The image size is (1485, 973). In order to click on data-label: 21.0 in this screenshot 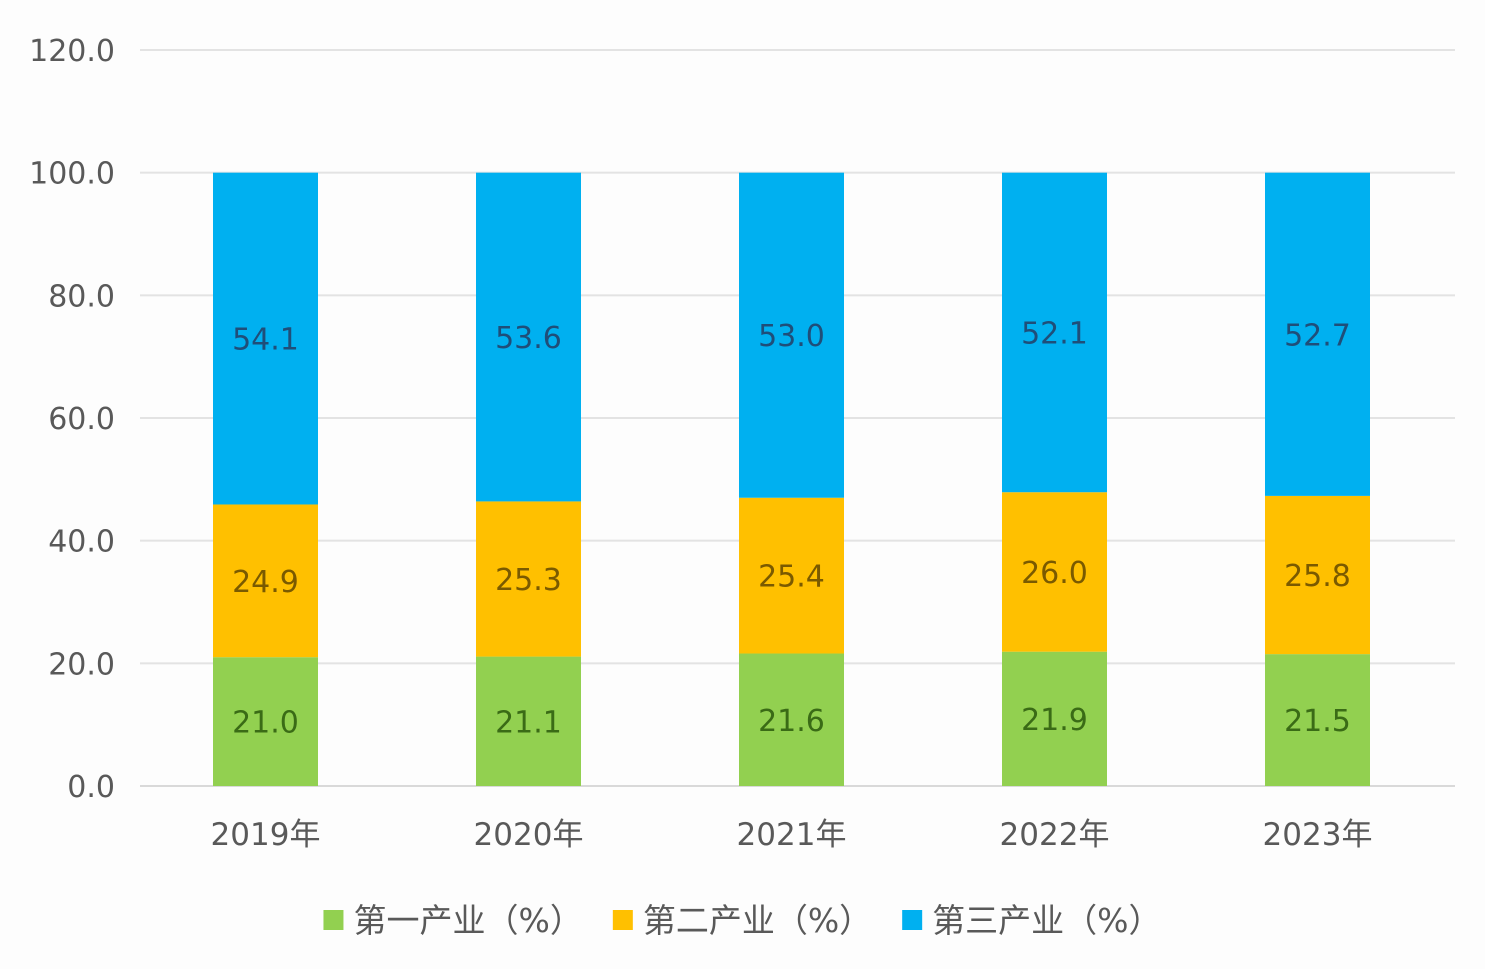, I will do `click(265, 723)`.